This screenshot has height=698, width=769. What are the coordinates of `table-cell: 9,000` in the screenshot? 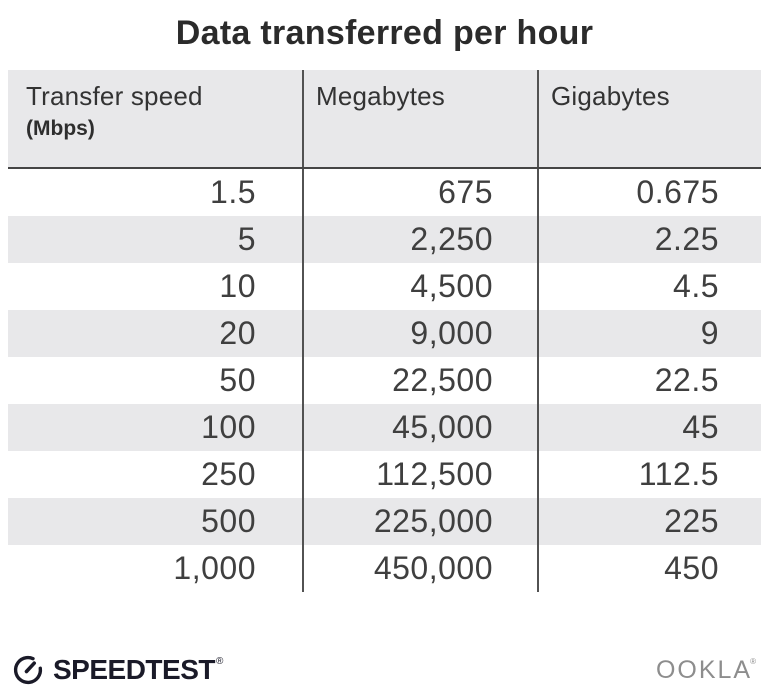 It's located at (420, 333).